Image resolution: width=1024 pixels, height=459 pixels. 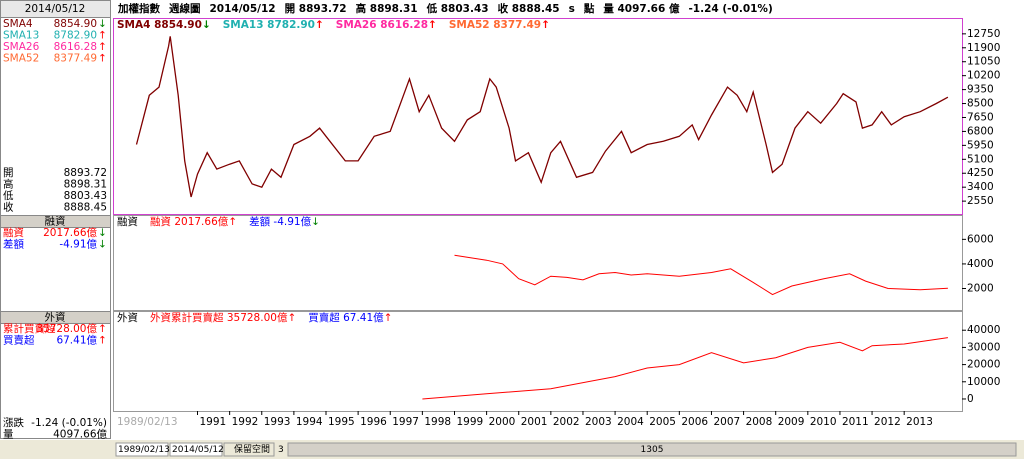 What do you see at coordinates (309, 422) in the screenshot?
I see `x-tick-label: 1994` at bounding box center [309, 422].